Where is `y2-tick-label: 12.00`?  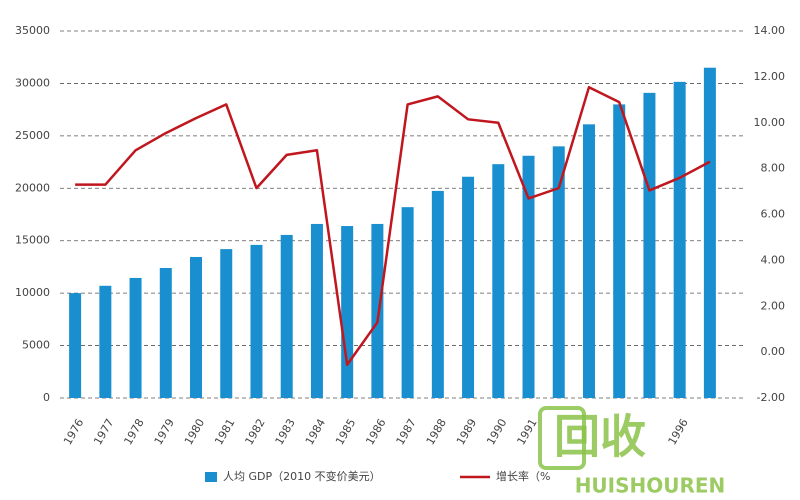
y2-tick-label: 12.00 is located at coordinates (770, 76).